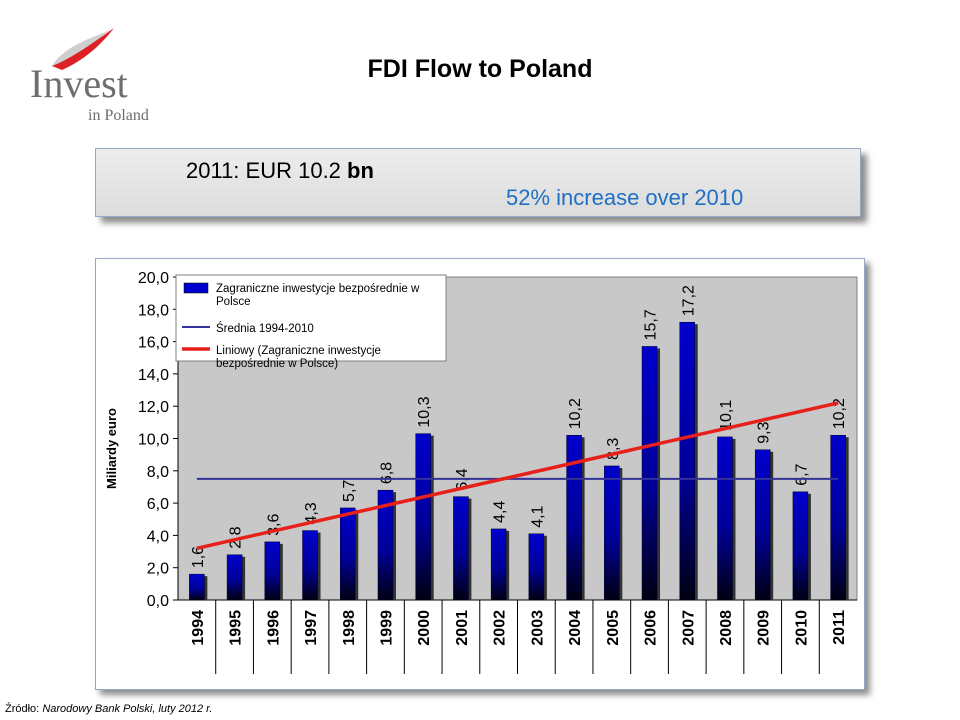 This screenshot has height=720, width=960. I want to click on legend-label: Polsce, so click(233, 302).